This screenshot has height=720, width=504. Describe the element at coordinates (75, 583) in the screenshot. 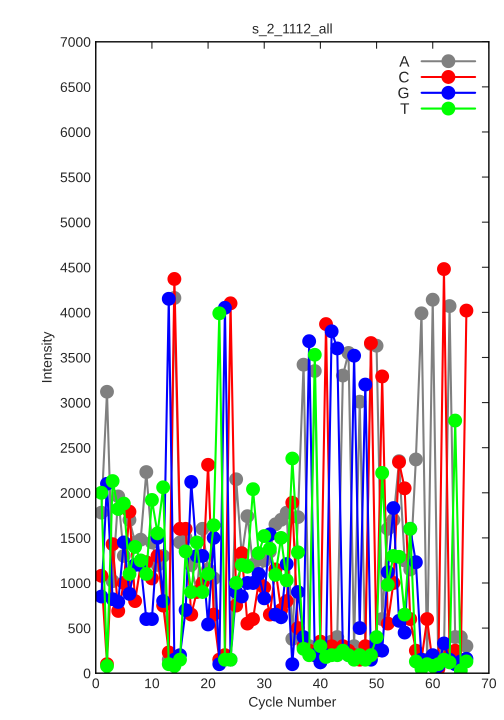

I see `y-tick-label: 1000` at that location.